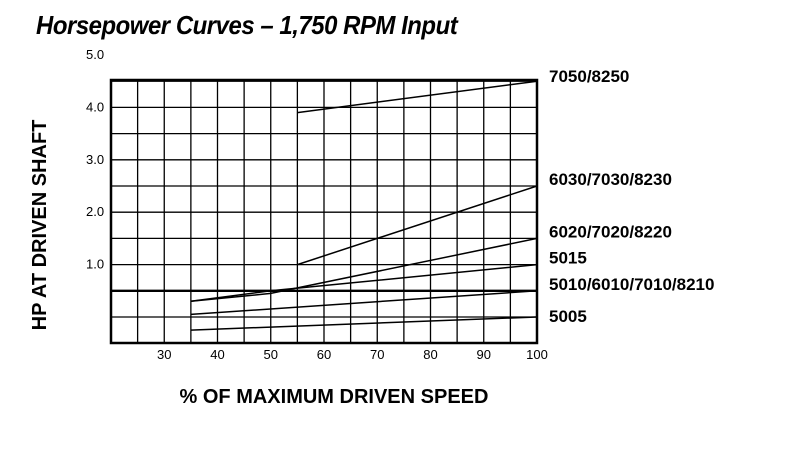  I want to click on x-tick-label: 40, so click(217, 354).